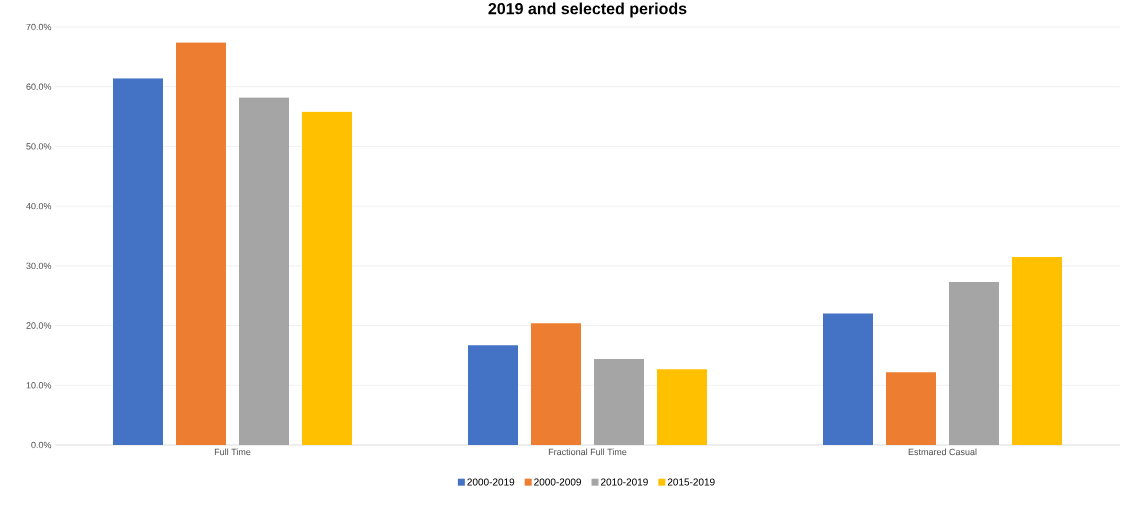  What do you see at coordinates (39, 266) in the screenshot?
I see `y-tick-label: 30.0%` at bounding box center [39, 266].